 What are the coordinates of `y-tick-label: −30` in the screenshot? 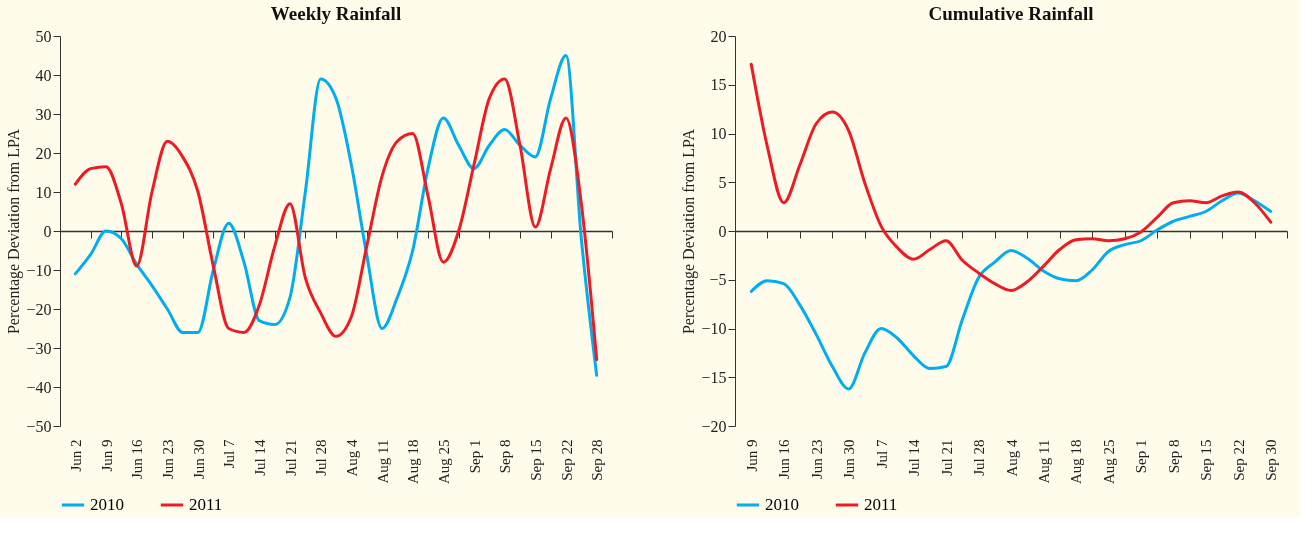 It's located at (39, 348).